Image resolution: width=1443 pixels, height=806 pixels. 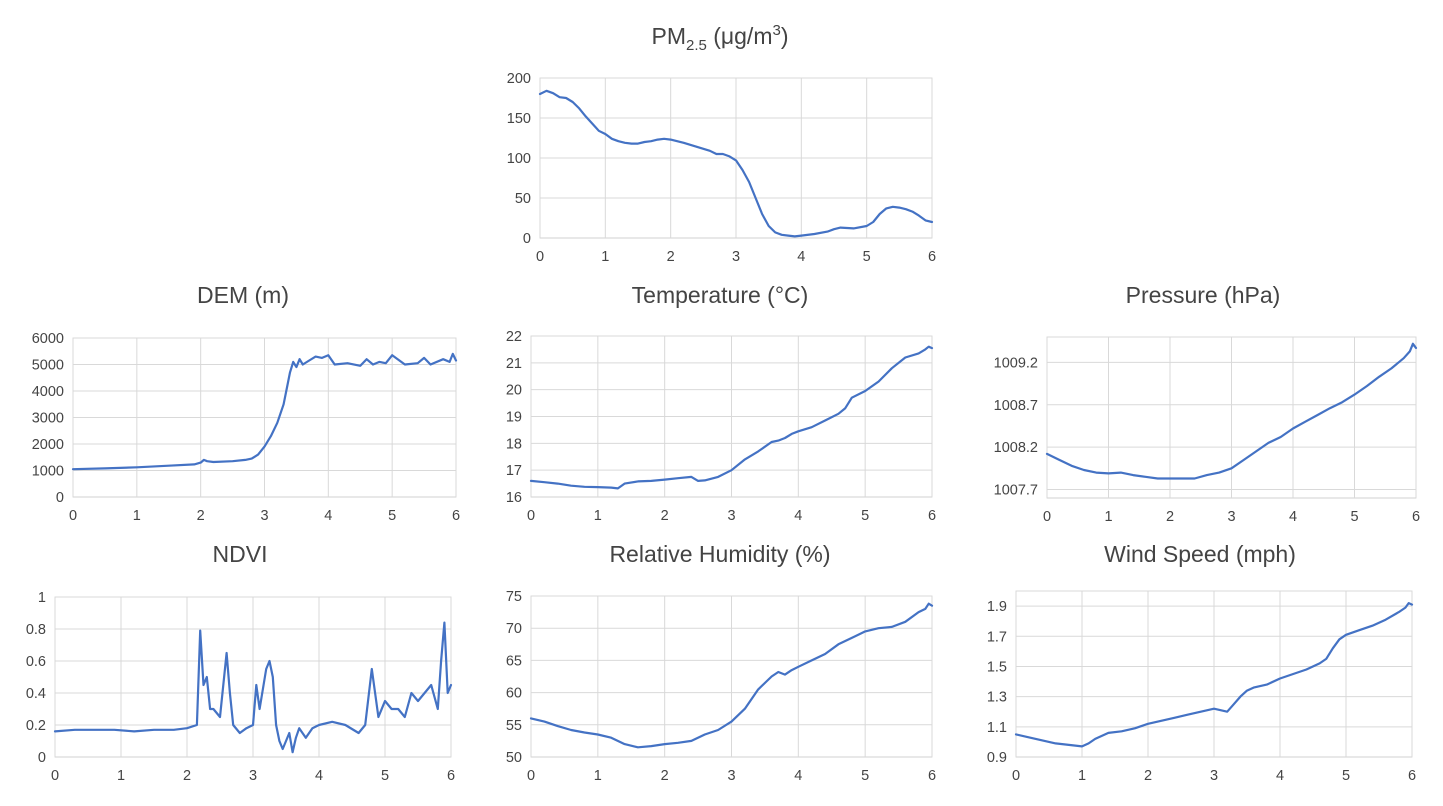 What do you see at coordinates (514, 418) in the screenshot?
I see `y-tick-label: 19` at bounding box center [514, 418].